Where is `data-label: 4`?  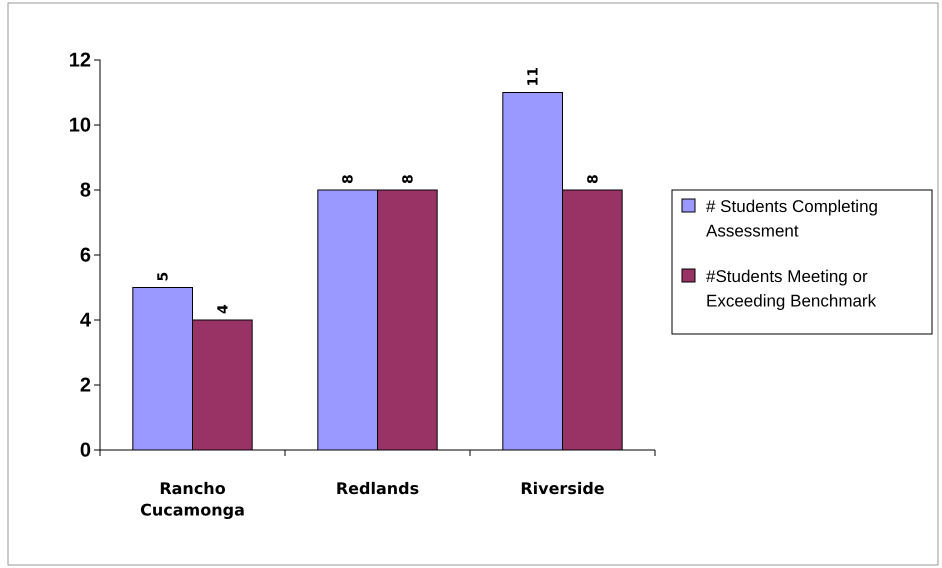 data-label: 4 is located at coordinates (223, 309).